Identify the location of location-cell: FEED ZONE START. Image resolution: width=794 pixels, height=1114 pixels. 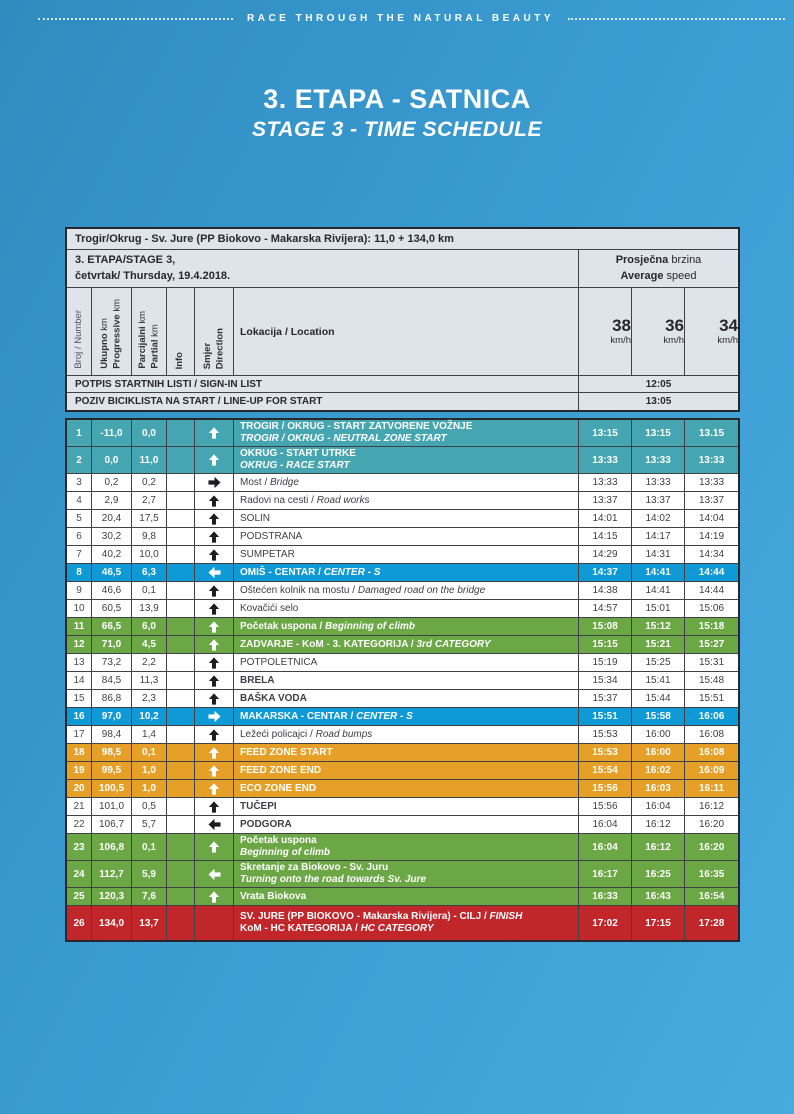
(406, 752).